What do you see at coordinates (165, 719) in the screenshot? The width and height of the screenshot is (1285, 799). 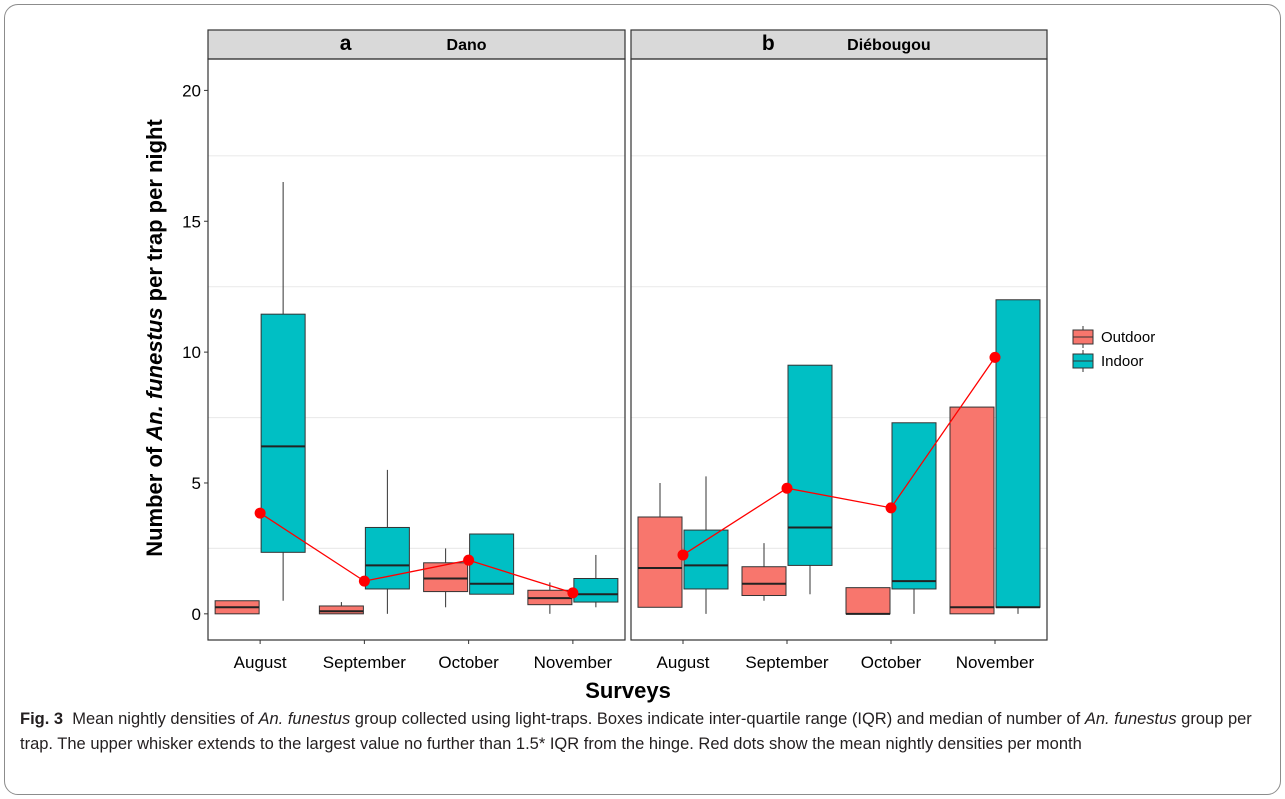 I see `caption-text-part: Mean nightly densities of` at bounding box center [165, 719].